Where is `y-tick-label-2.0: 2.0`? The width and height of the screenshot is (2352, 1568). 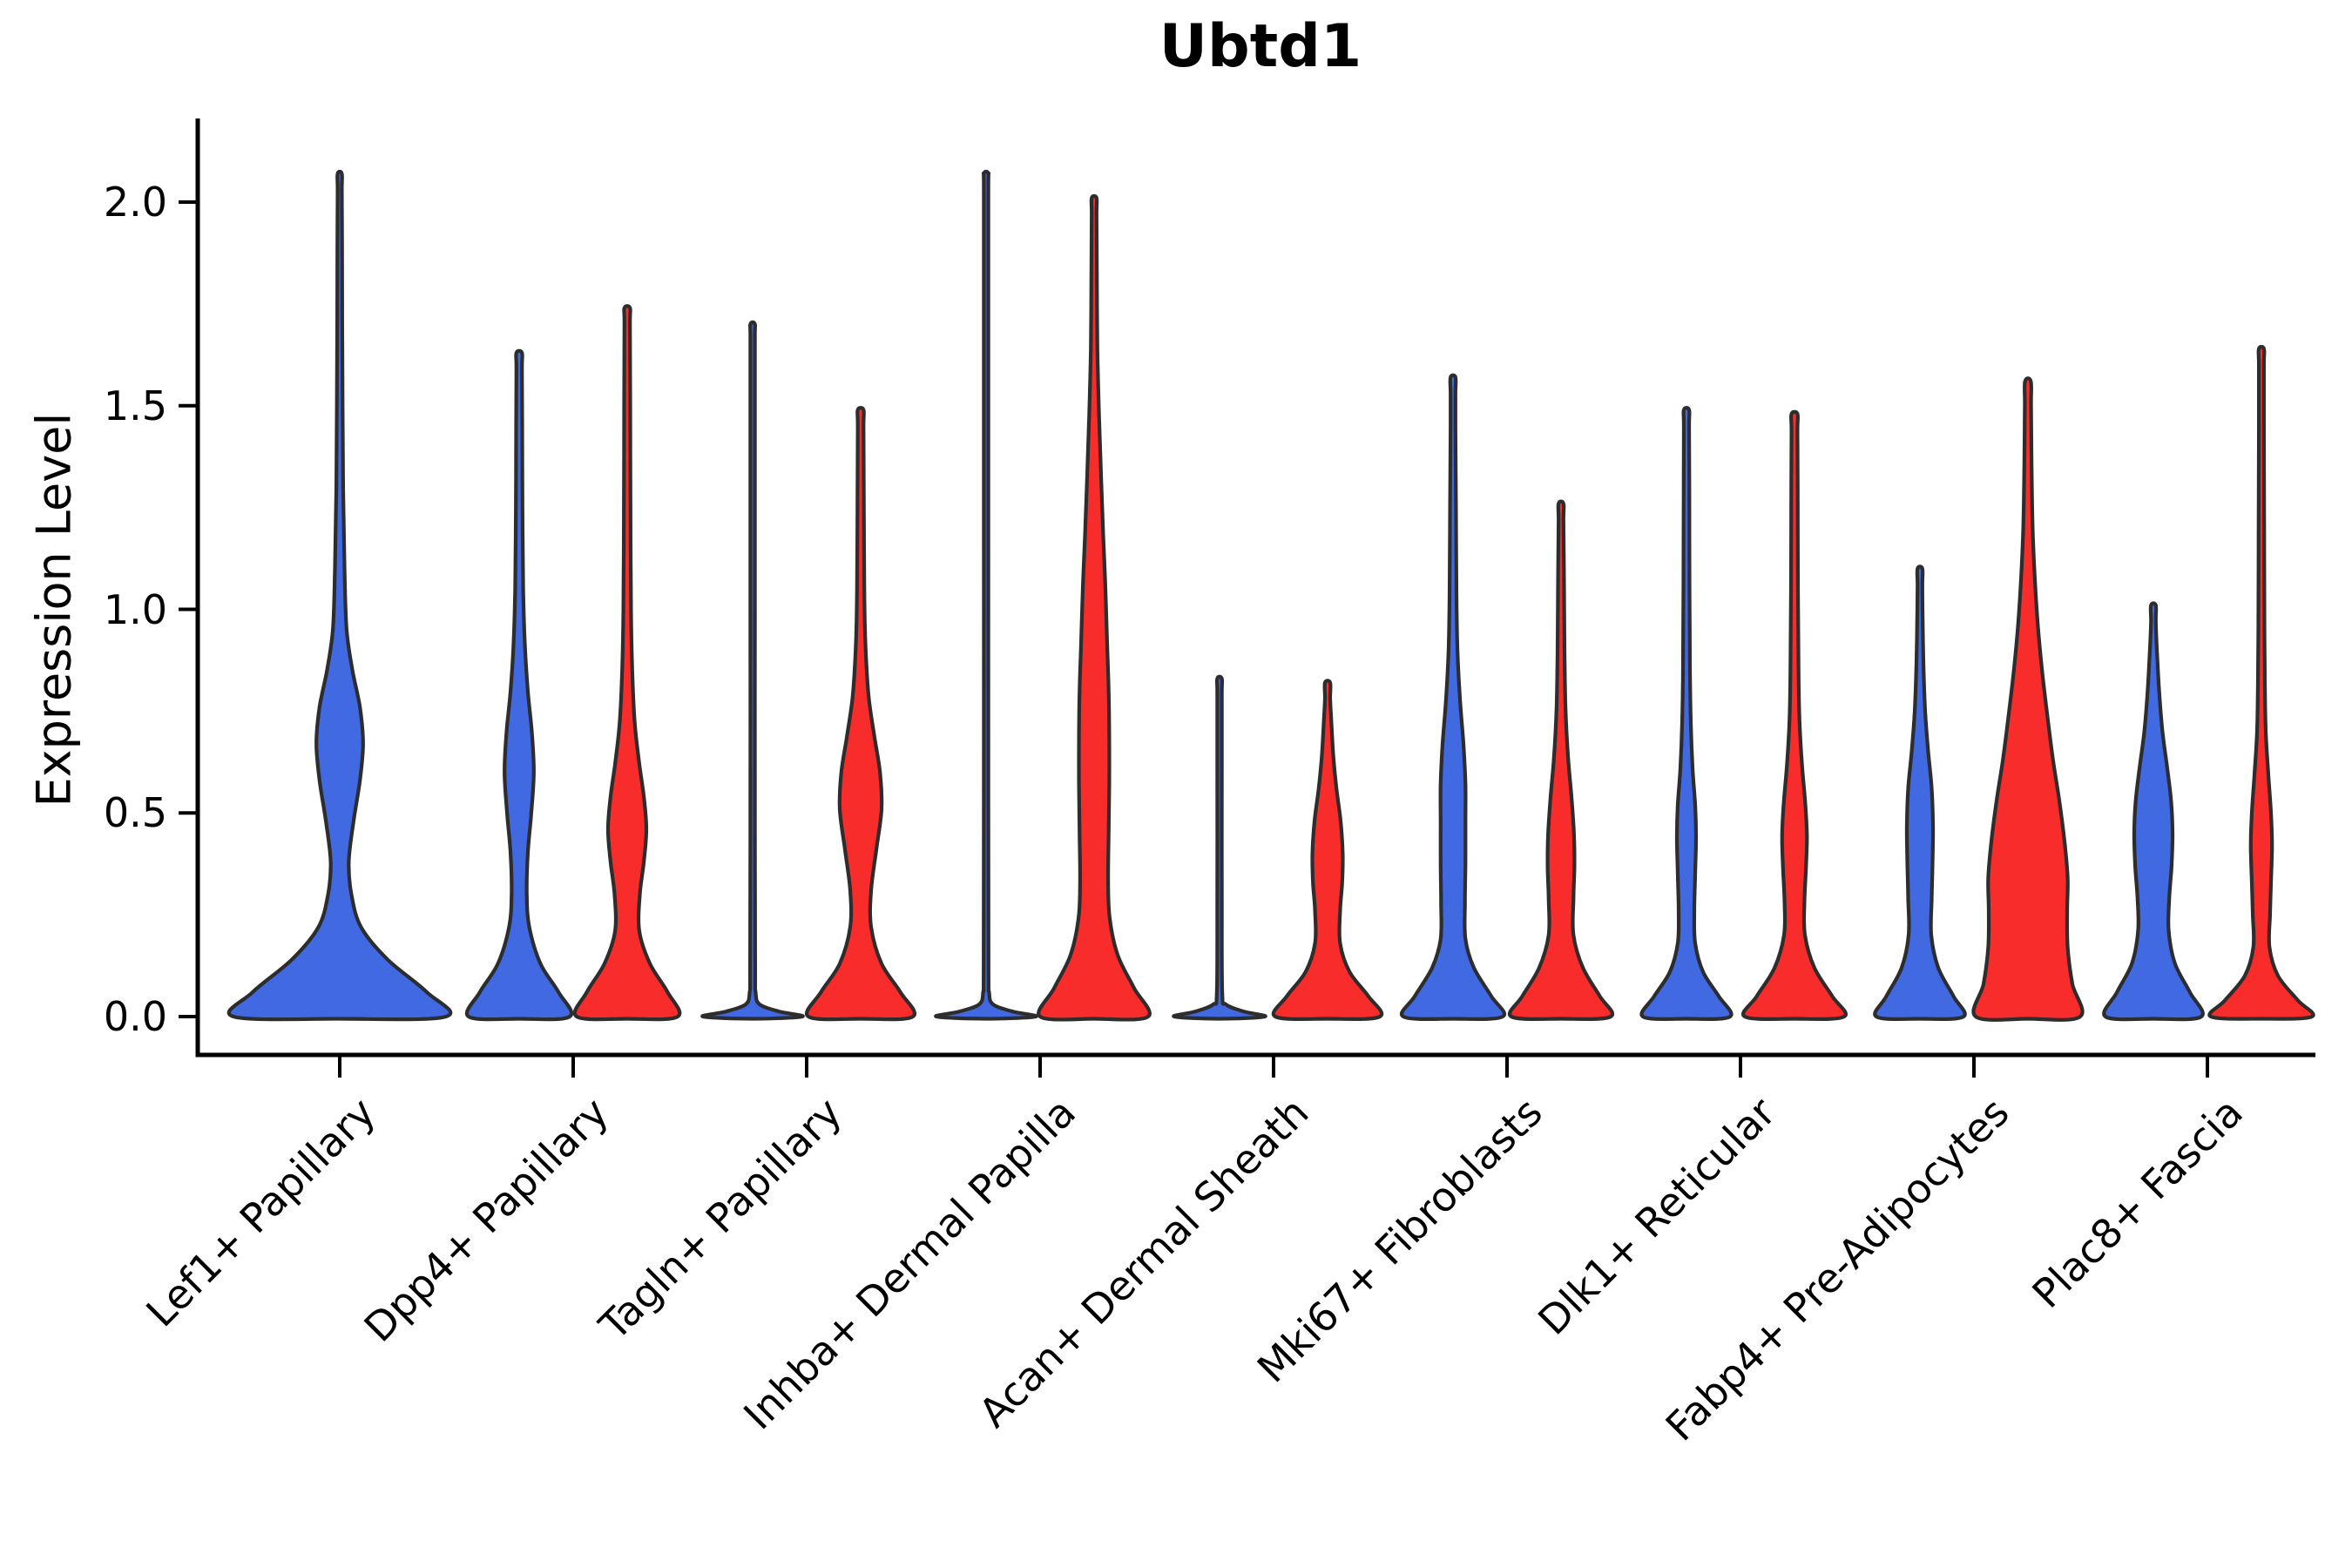 y-tick-label-2.0: 2.0 is located at coordinates (135, 202).